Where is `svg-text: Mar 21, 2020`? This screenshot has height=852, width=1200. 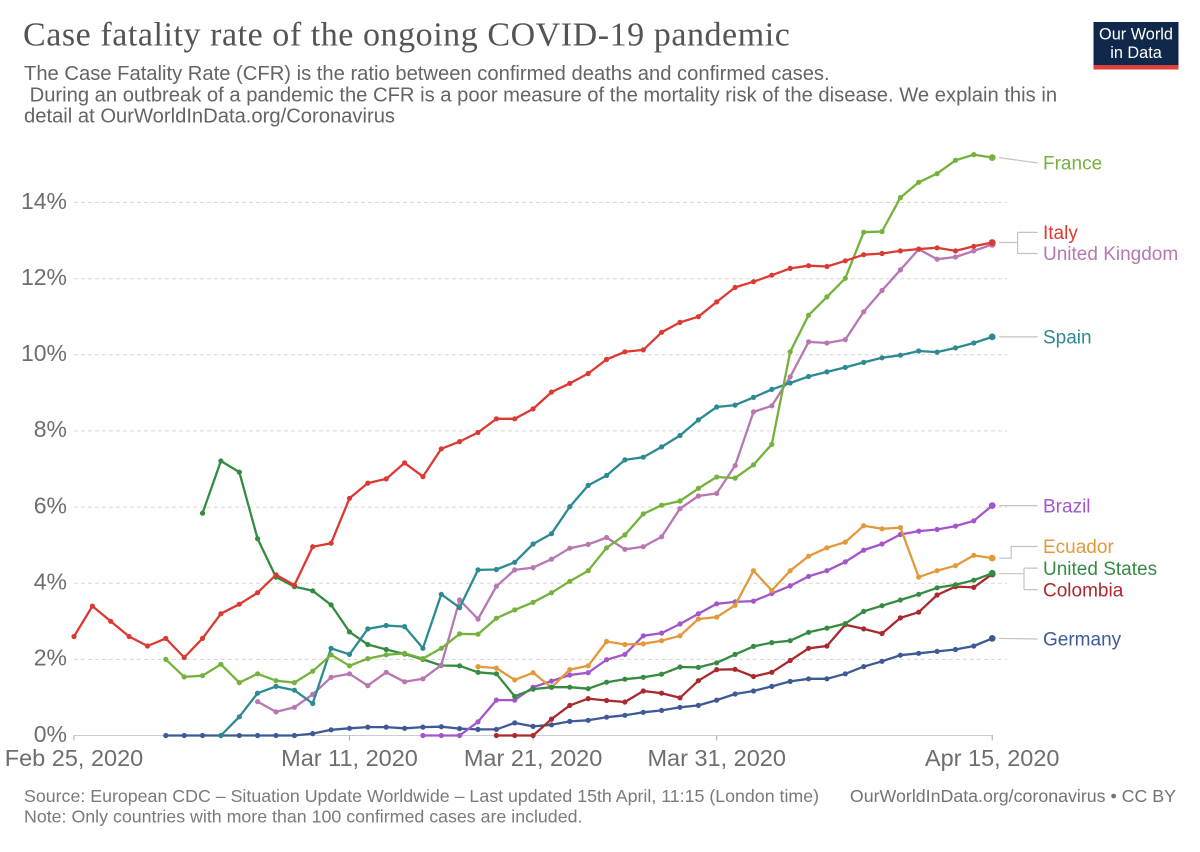
svg-text: Mar 21, 2020 is located at coordinates (533, 758).